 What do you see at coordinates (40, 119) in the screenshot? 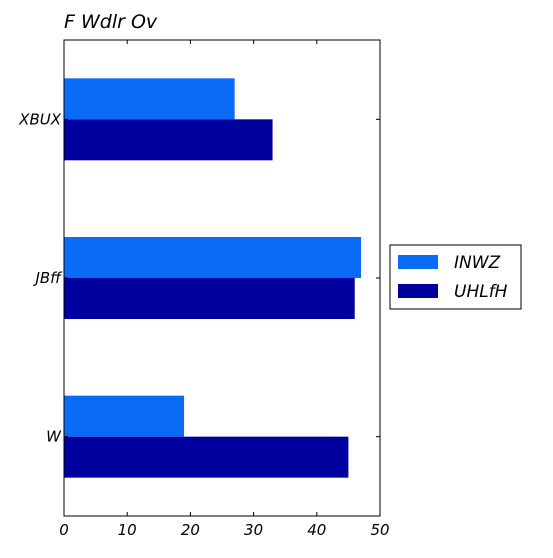
I see `y-tick-label: XBUX` at bounding box center [40, 119].